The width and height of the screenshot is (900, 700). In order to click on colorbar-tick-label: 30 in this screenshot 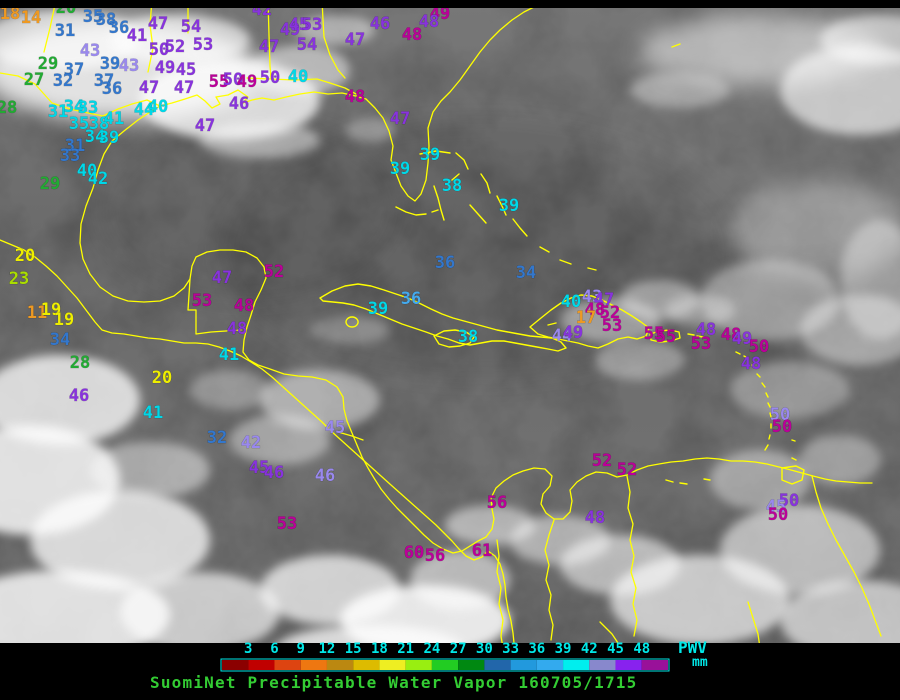, I will do `click(484, 649)`.